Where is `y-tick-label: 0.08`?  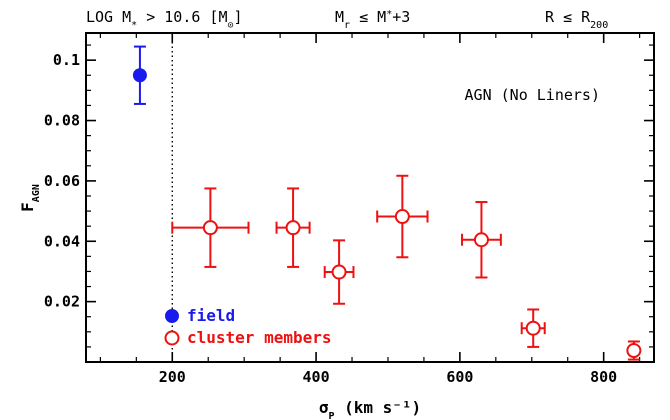
y-tick-label: 0.08 is located at coordinates (62, 121).